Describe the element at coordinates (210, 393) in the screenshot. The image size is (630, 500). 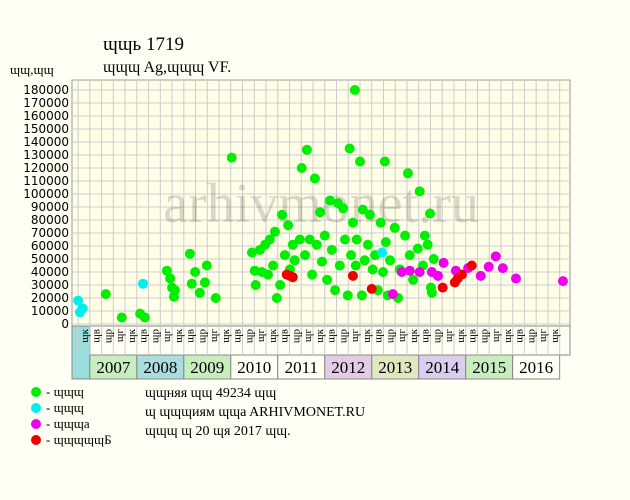
I see `note: ɰɰняя ɰɰ 49234 ɰɰ` at that location.